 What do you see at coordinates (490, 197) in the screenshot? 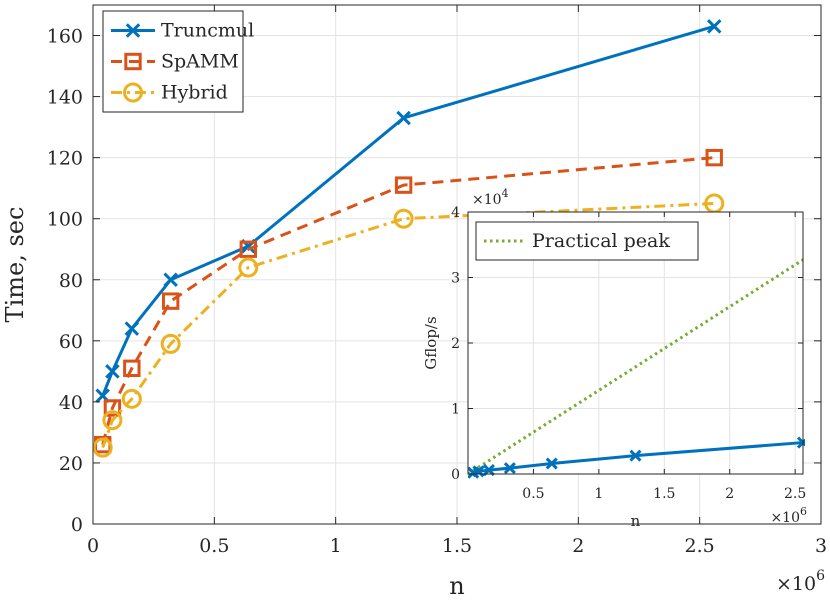
I see `inset-y-exponent: ×10⁴` at bounding box center [490, 197].